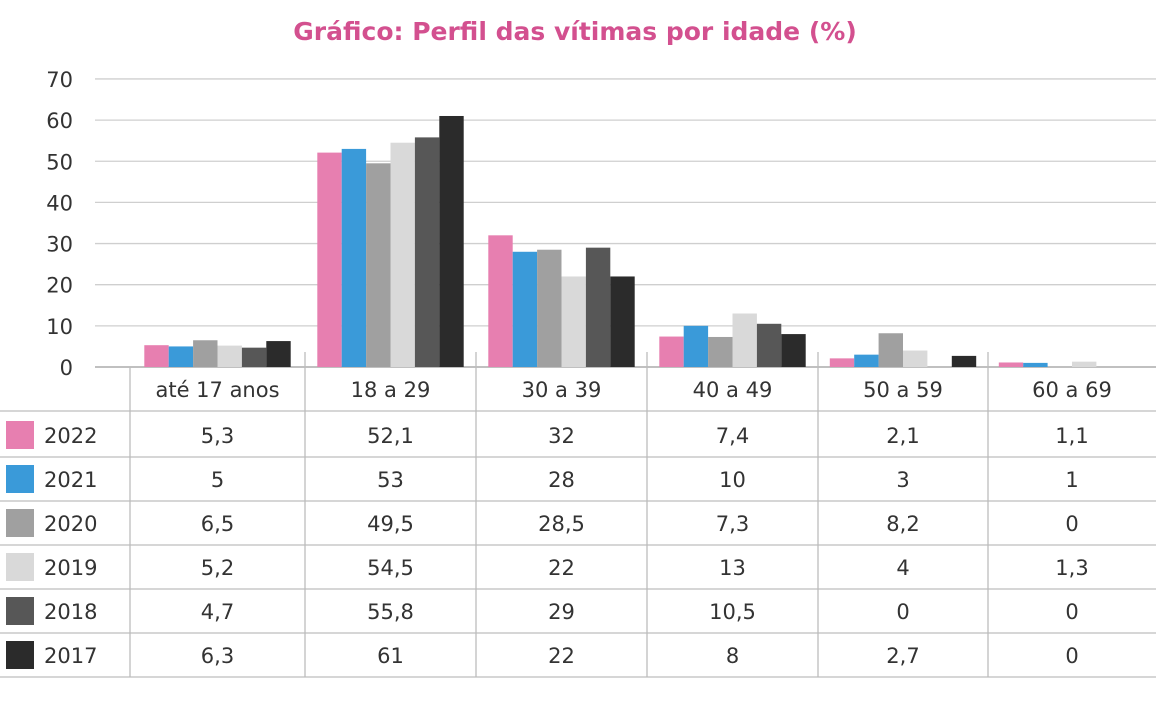 Image resolution: width=1156 pixels, height=706 pixels. Describe the element at coordinates (561, 612) in the screenshot. I see `table-cell: 29` at that location.